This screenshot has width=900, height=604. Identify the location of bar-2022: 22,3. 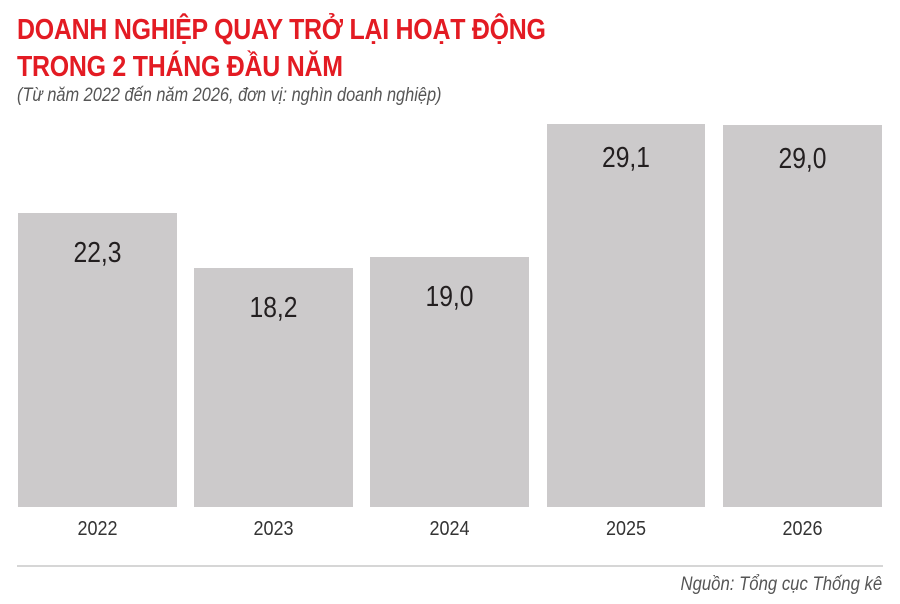
(97, 360).